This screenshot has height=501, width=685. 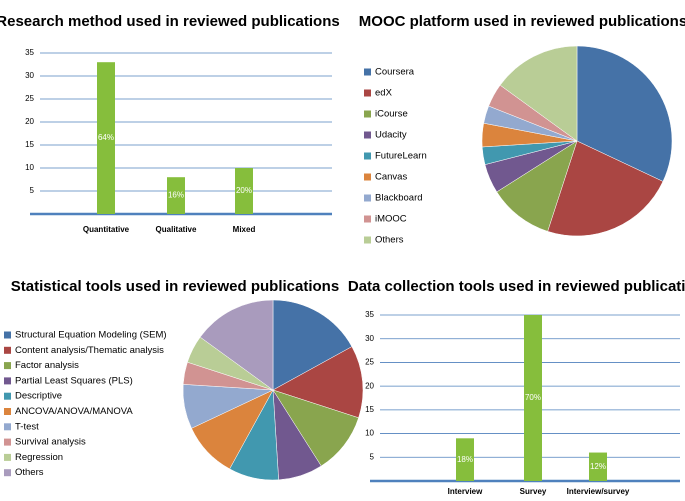 What do you see at coordinates (39, 457) in the screenshot?
I see `legend-label: Regression` at bounding box center [39, 457].